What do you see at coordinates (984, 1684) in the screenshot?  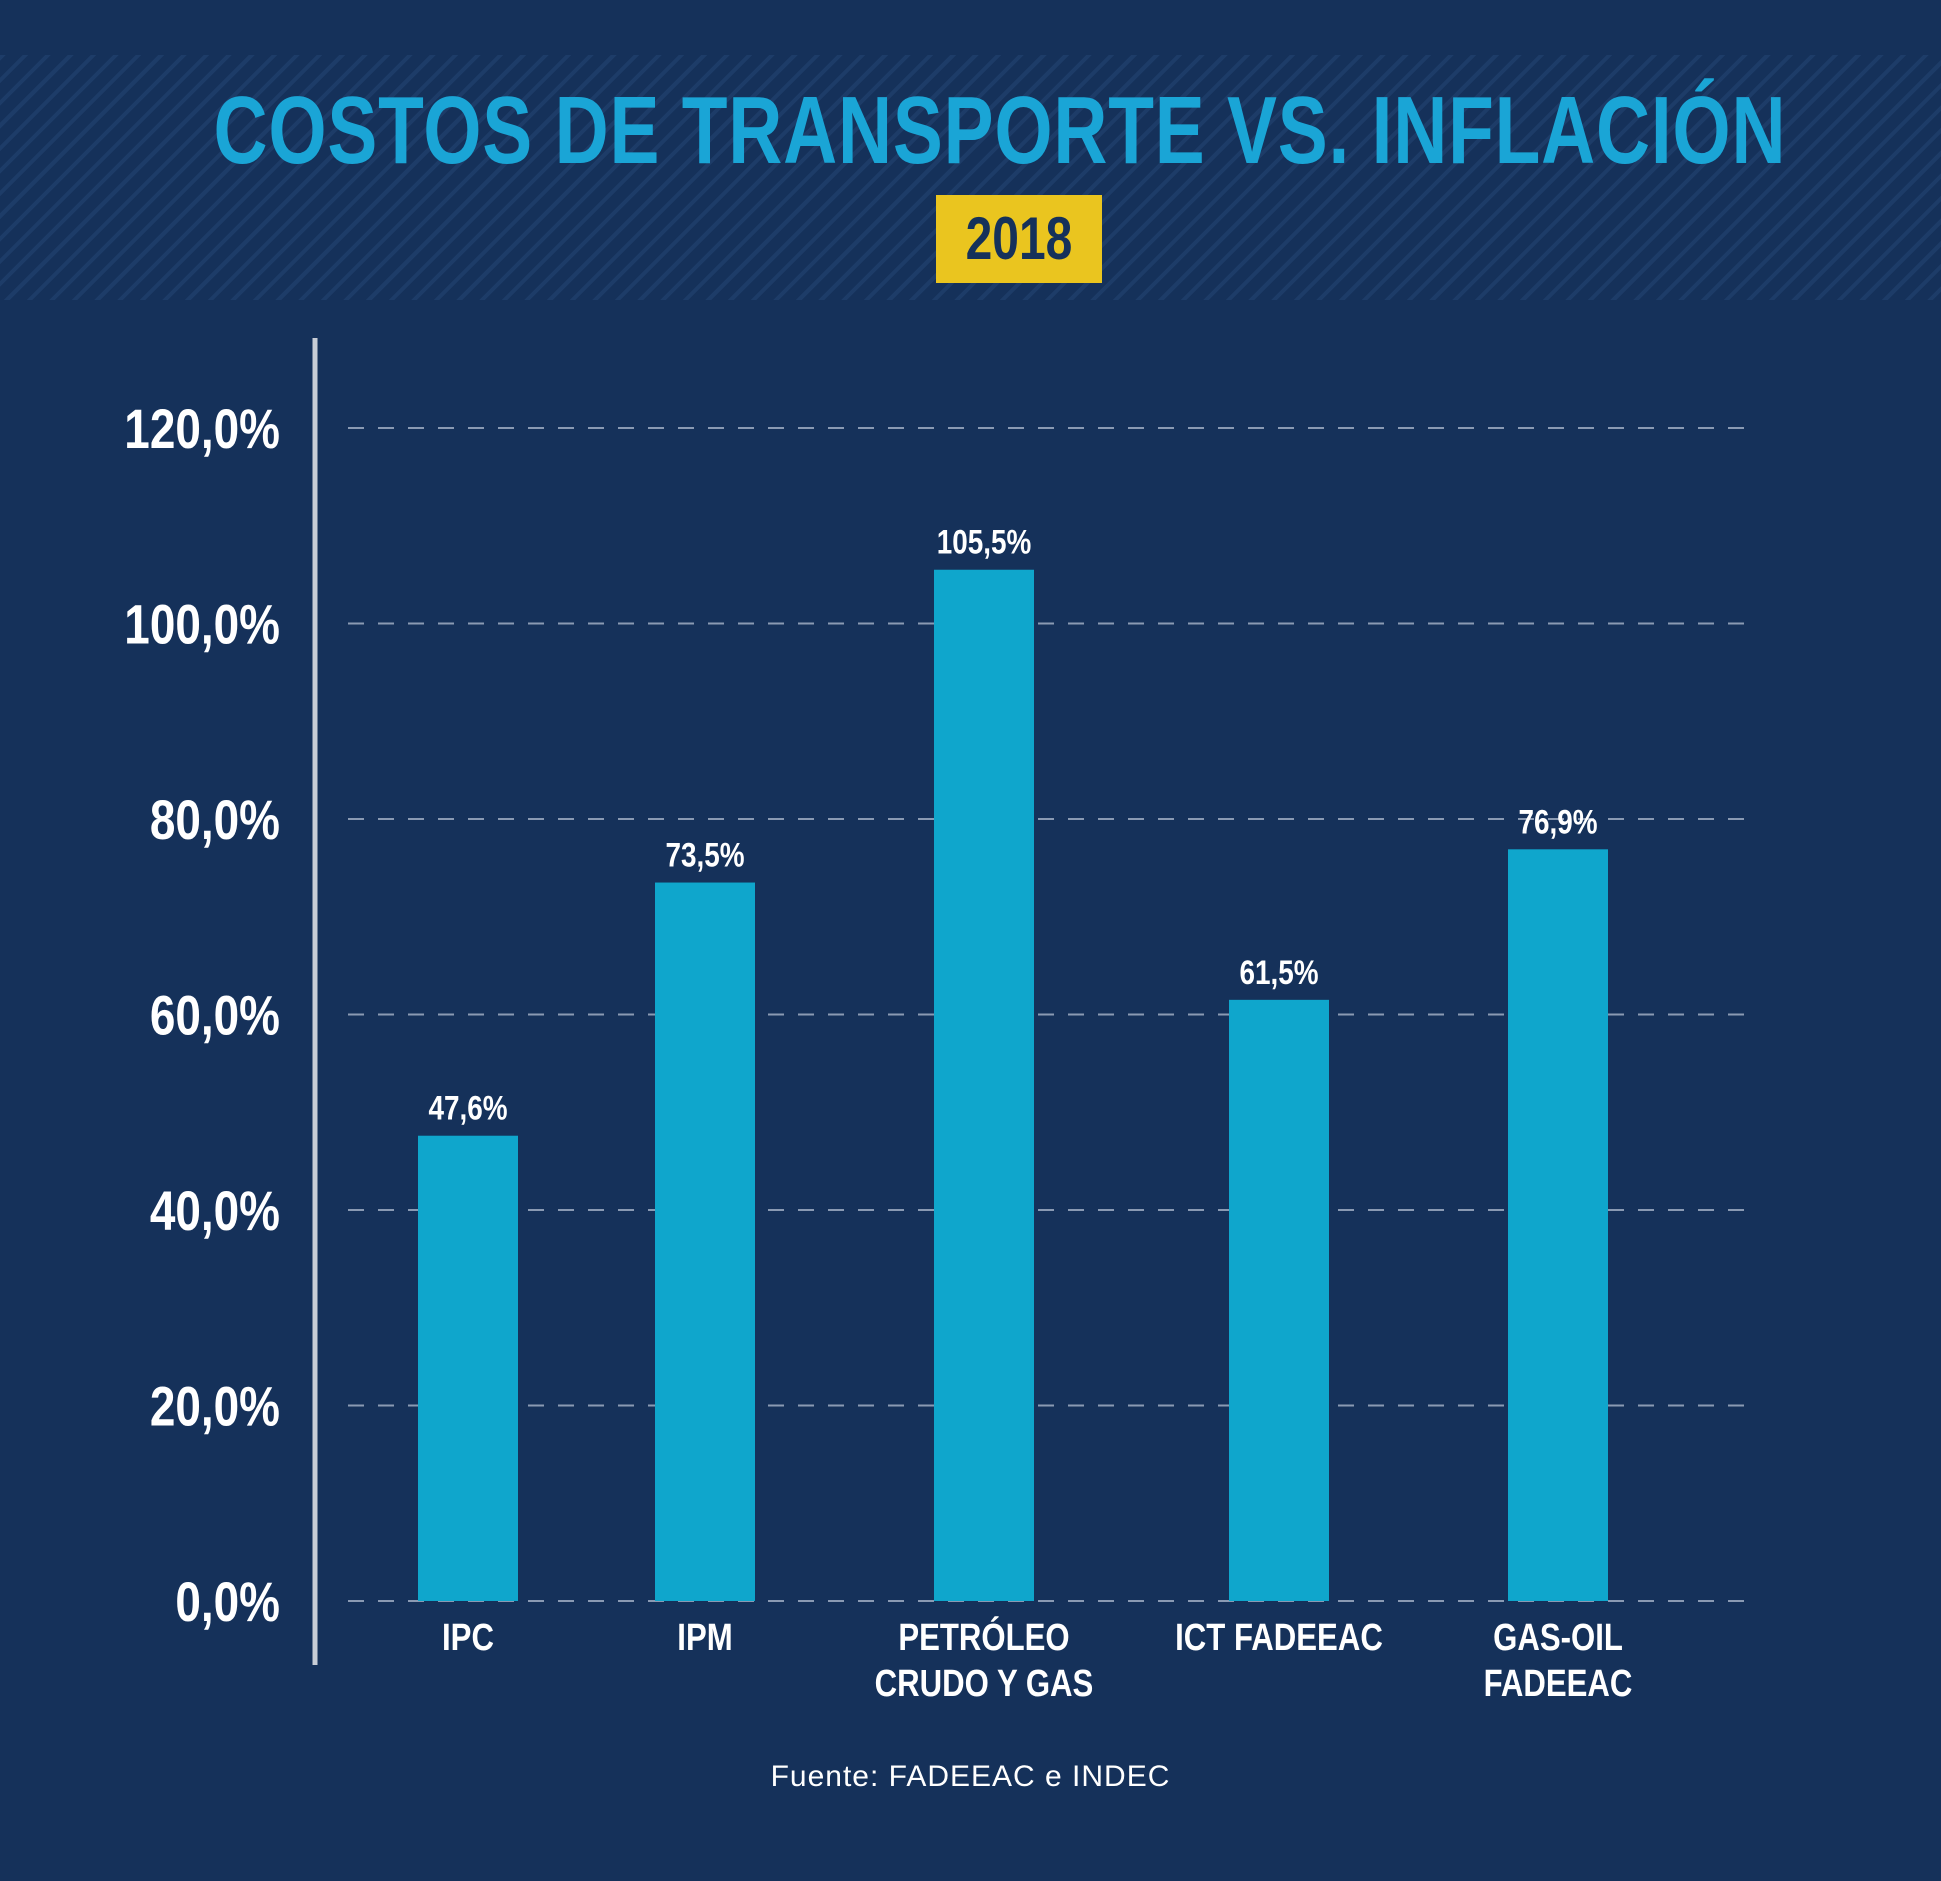 I see `category-label: CRUDO Y GAS` at bounding box center [984, 1684].